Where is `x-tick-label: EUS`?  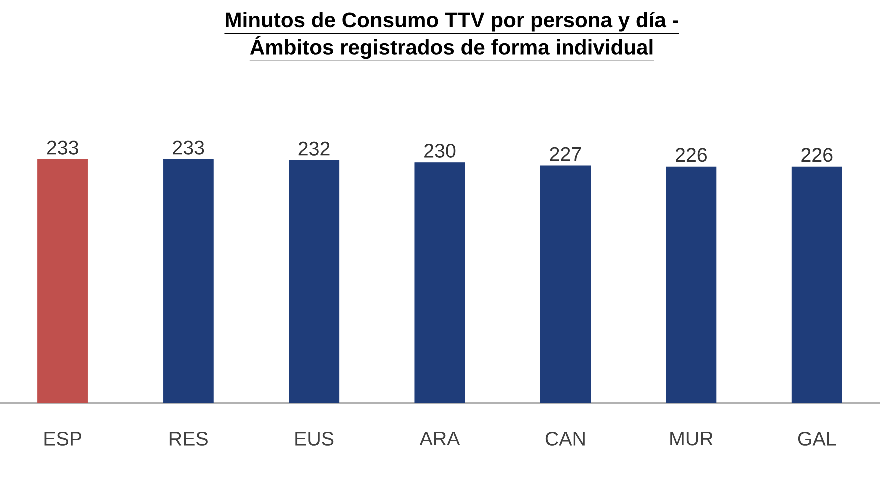 x-tick-label: EUS is located at coordinates (315, 439).